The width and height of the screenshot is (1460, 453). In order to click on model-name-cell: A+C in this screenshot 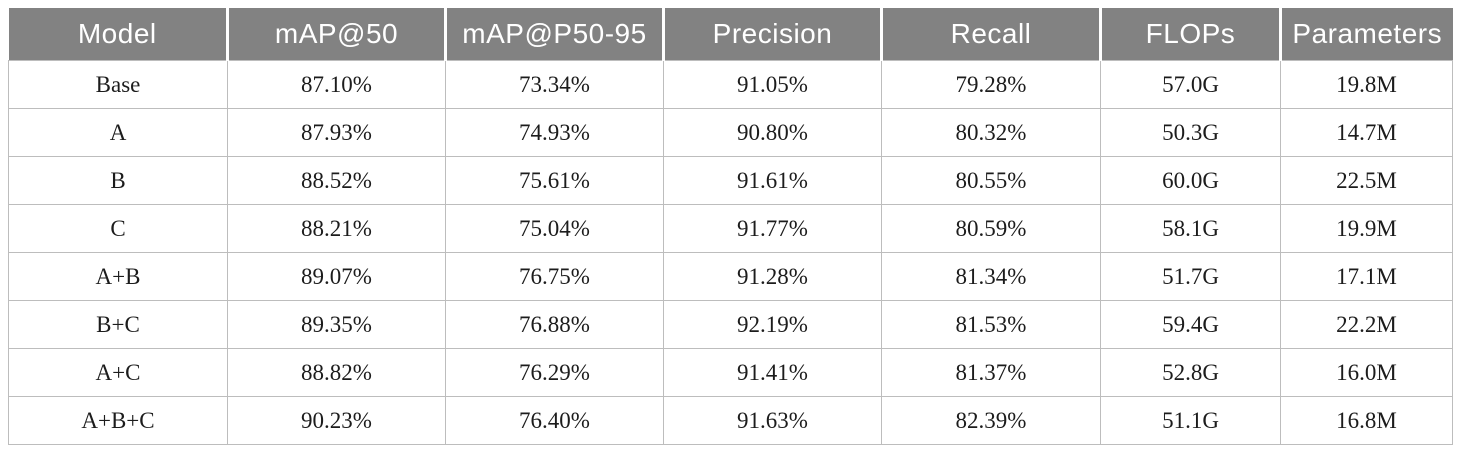, I will do `click(118, 372)`.